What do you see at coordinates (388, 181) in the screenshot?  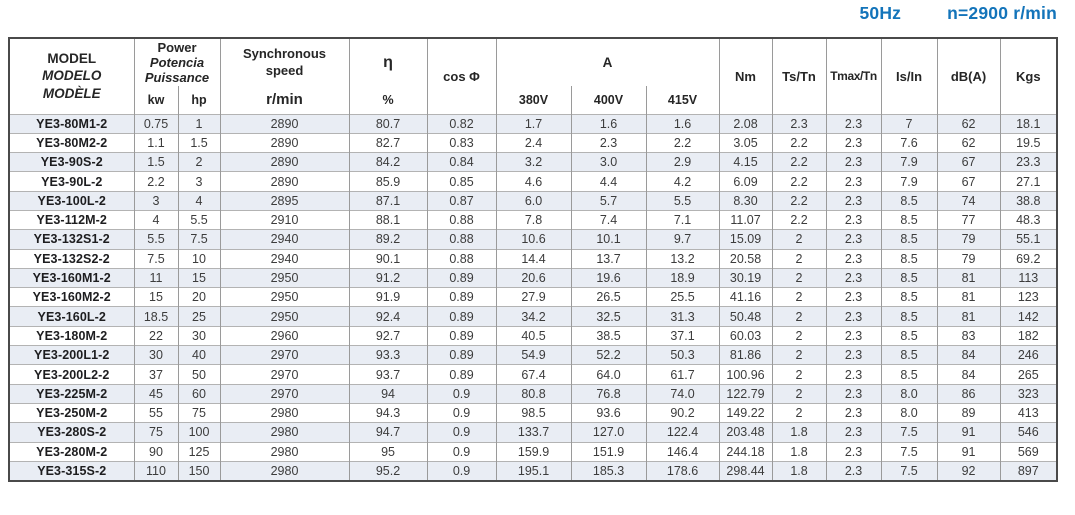 I see `value-cell: 85.9` at bounding box center [388, 181].